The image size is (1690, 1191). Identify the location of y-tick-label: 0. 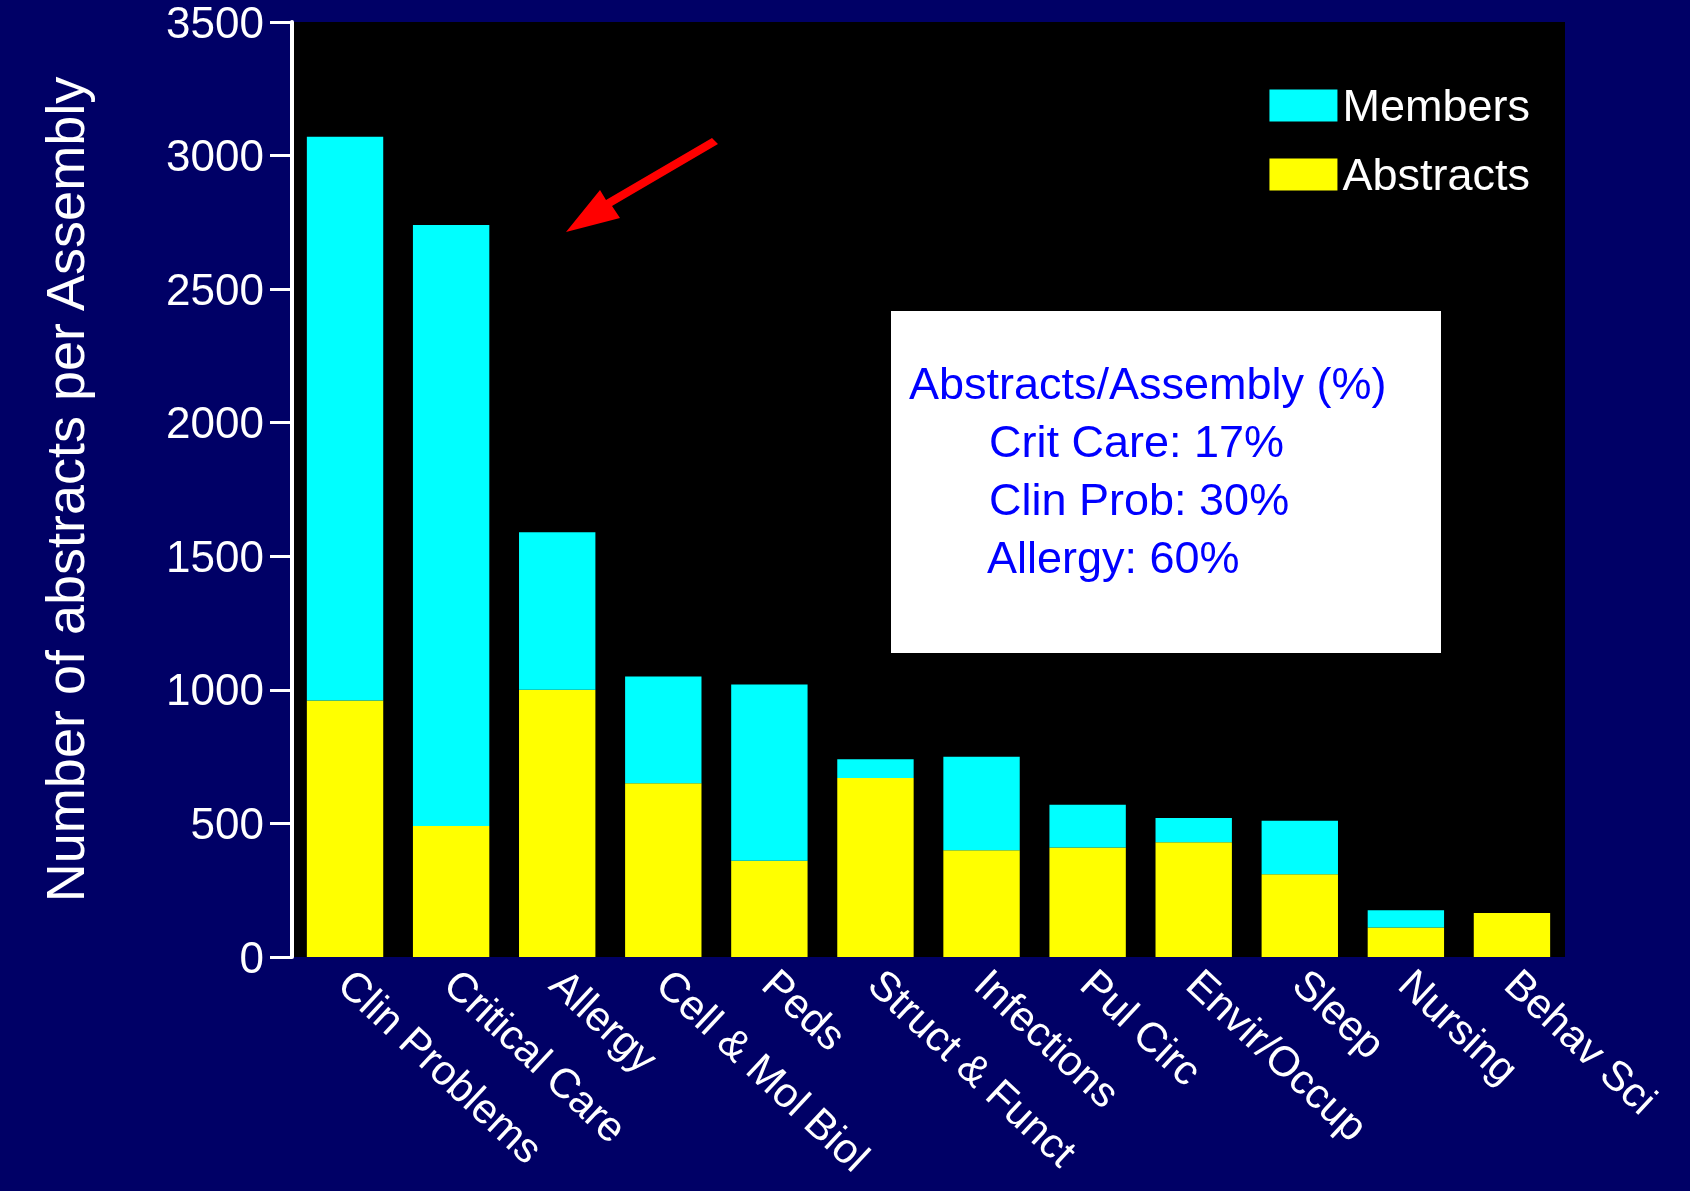
(251, 957).